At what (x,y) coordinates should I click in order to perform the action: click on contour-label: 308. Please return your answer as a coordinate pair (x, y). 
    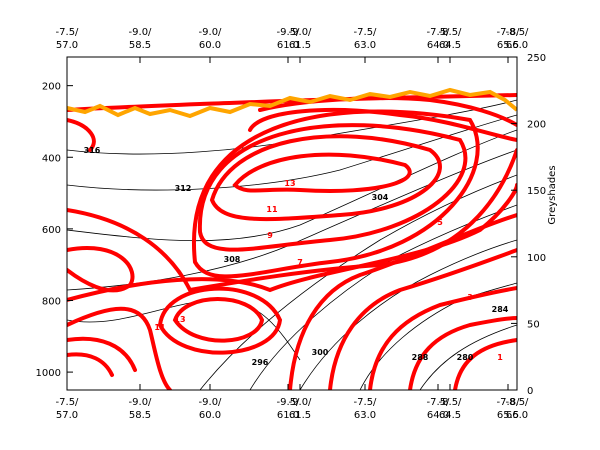
    Looking at the image, I should click on (232, 259).